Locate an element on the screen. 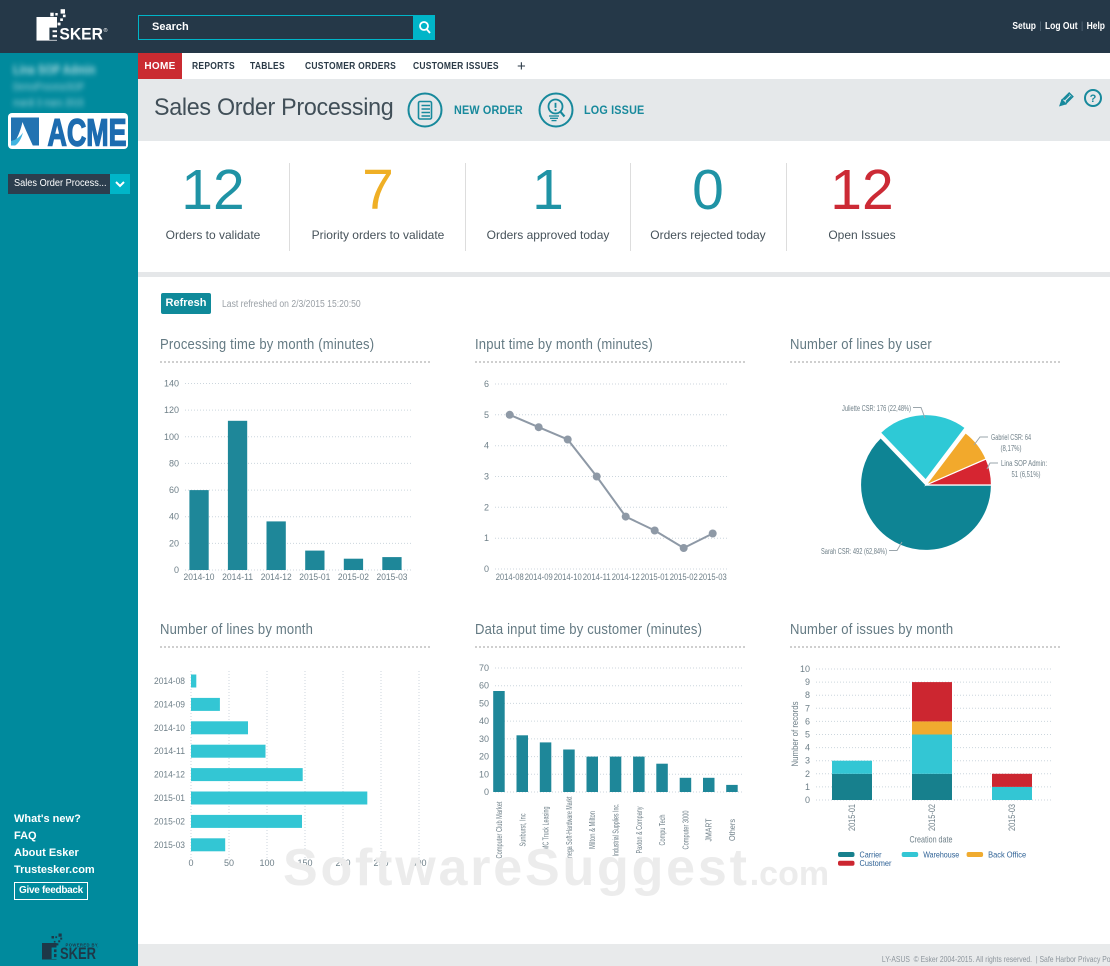  svg-text: Creation date is located at coordinates (931, 840).